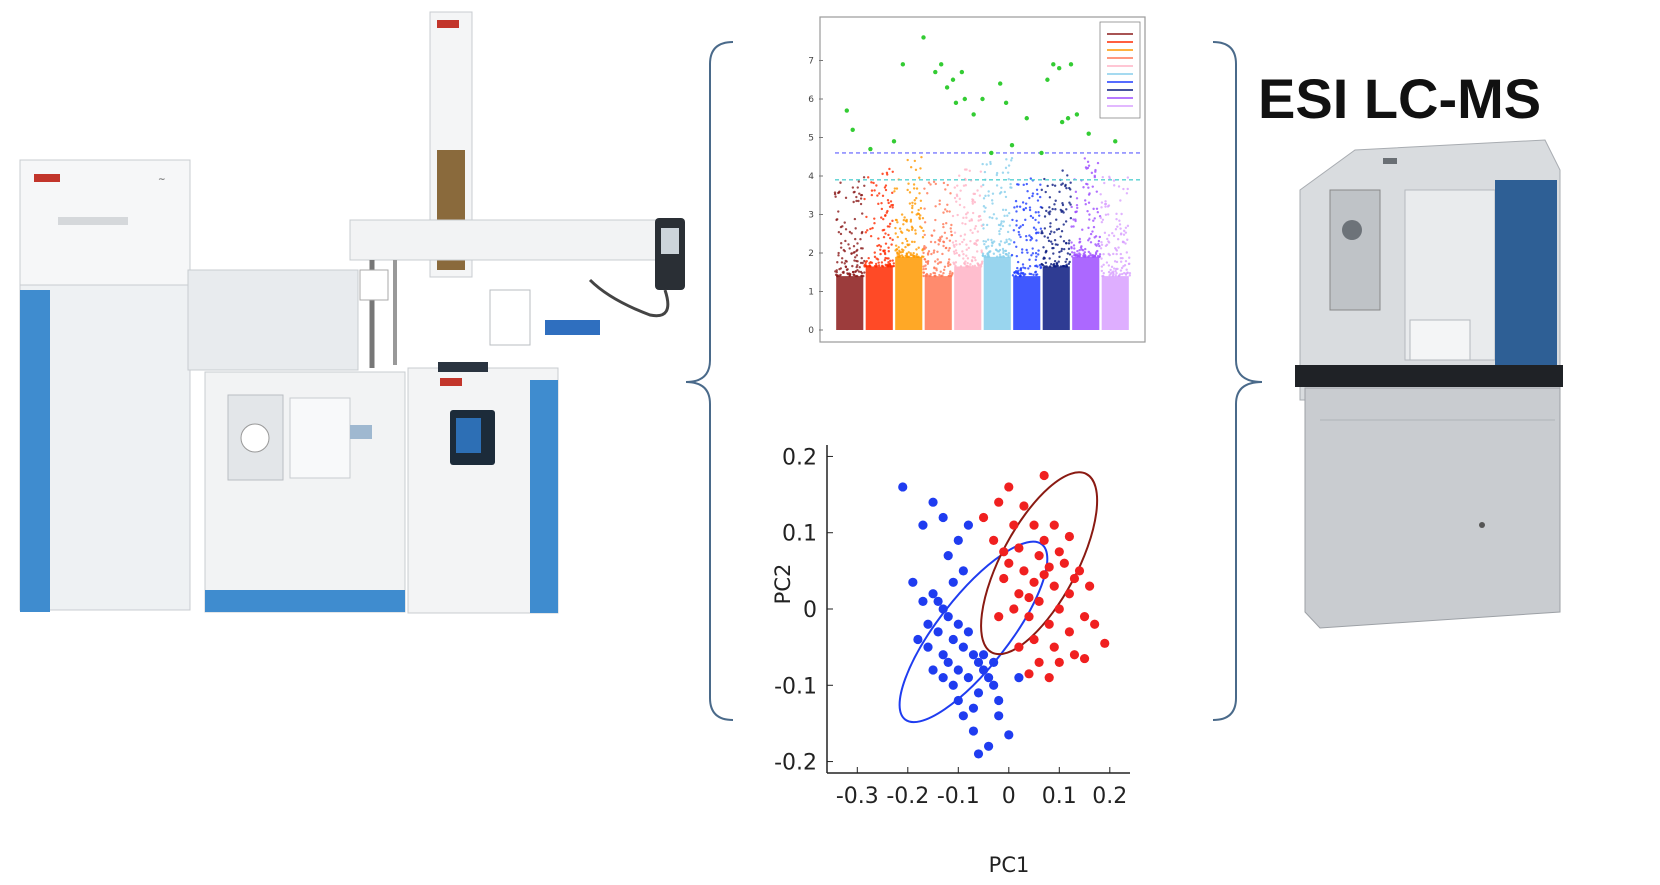 This screenshot has height=885, width=1660. Describe the element at coordinates (1054, 647) in the screenshot. I see `pca-point-red` at that location.